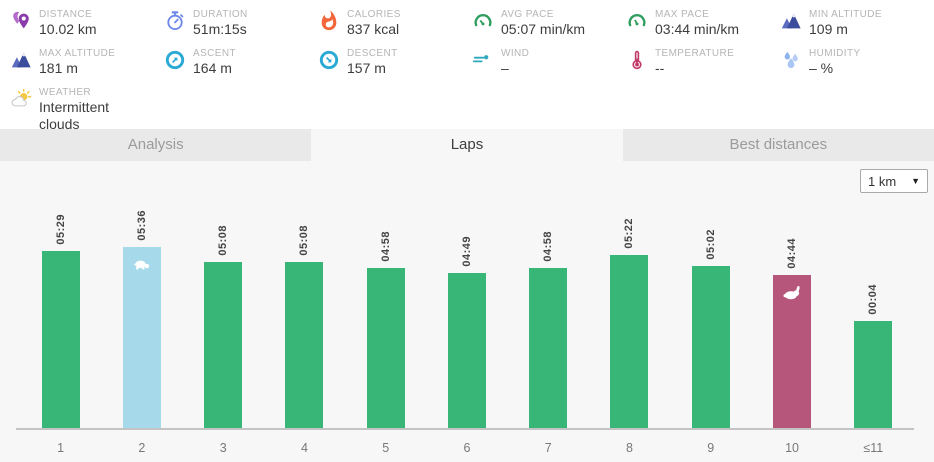 This screenshot has height=462, width=934. I want to click on lap-slot: 05:02, so click(710, 328).